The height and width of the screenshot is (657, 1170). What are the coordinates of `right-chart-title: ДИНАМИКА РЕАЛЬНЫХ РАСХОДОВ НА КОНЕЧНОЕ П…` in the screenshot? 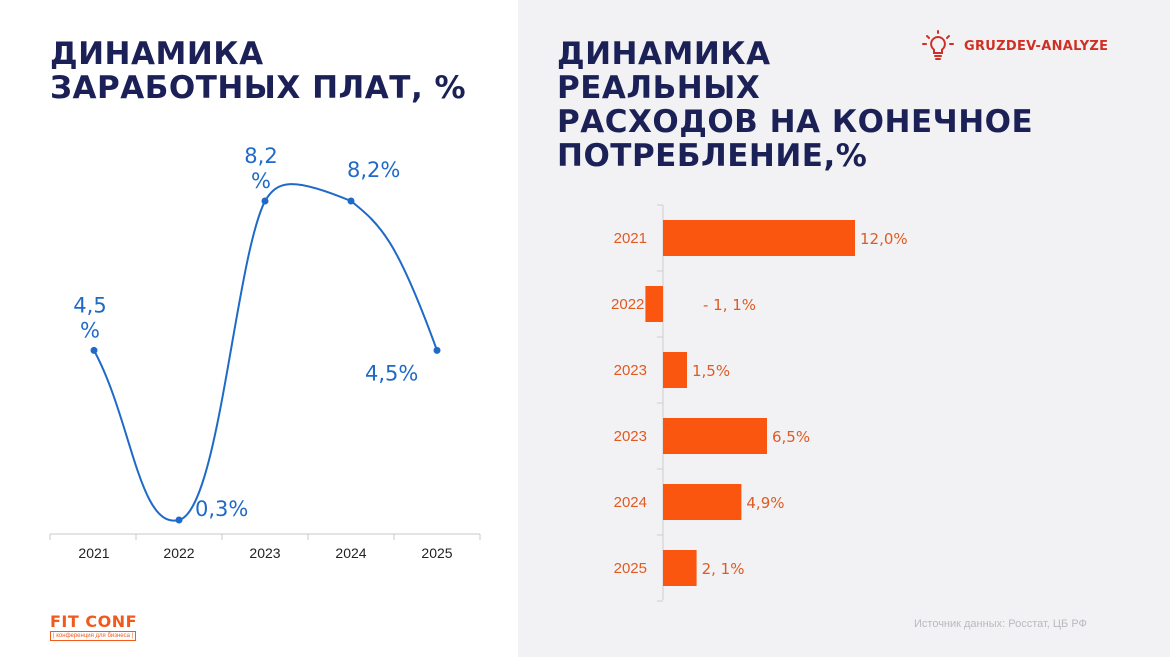 It's located at (795, 105).